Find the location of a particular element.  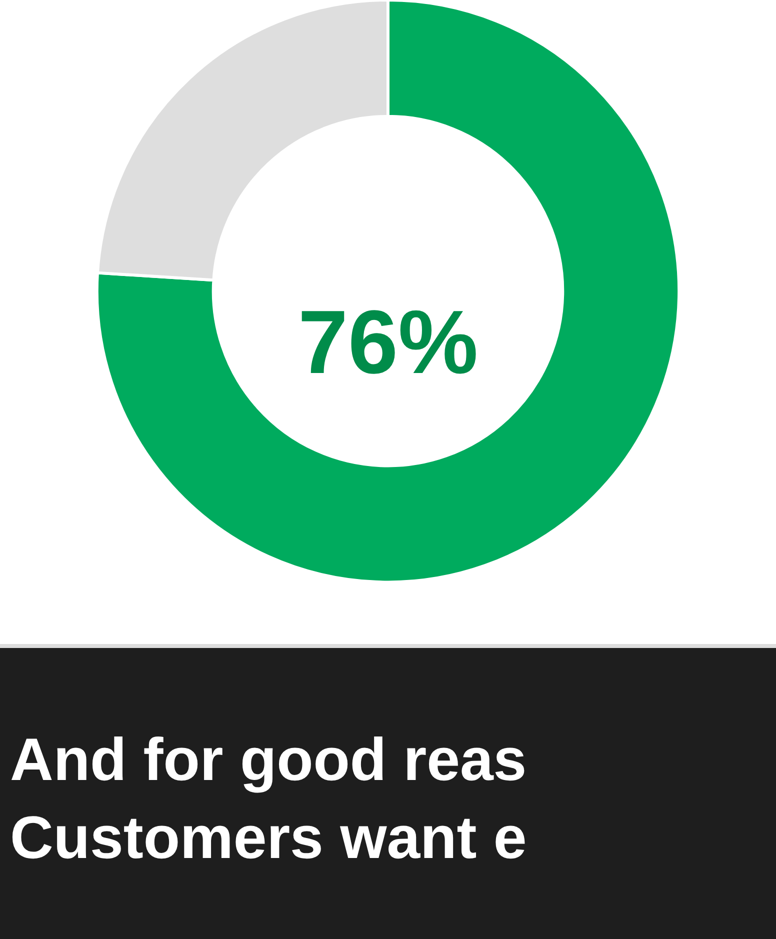

text: And for good reas Customers want e is located at coordinates (268, 798).